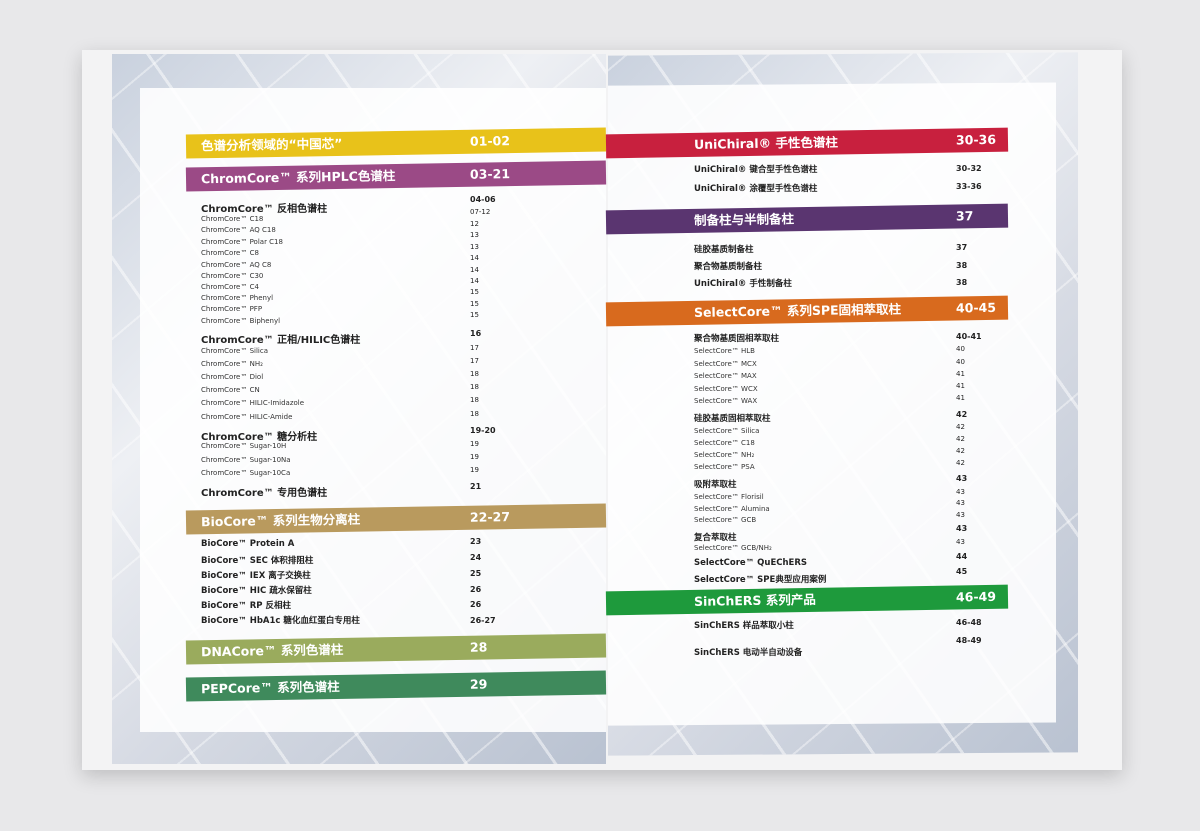 The height and width of the screenshot is (831, 1200). What do you see at coordinates (476, 557) in the screenshot?
I see `toc-page-number: 24` at bounding box center [476, 557].